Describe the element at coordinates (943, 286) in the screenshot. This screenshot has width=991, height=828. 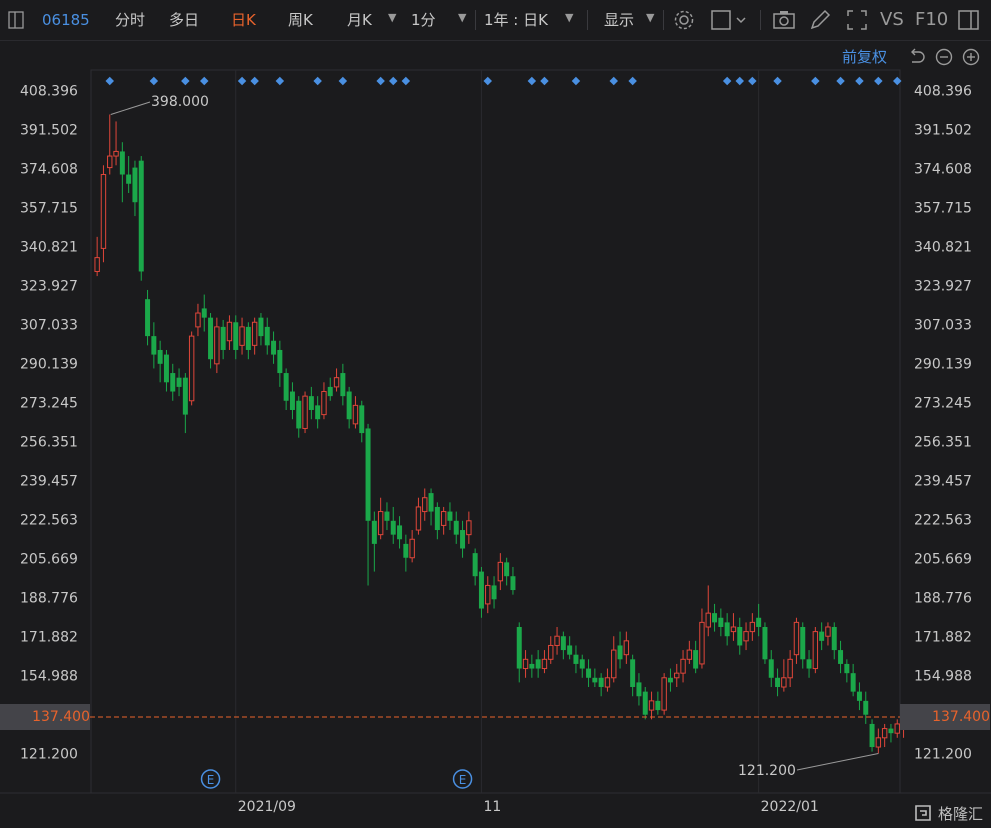
I see `y-tick-label-right: 323.927` at that location.